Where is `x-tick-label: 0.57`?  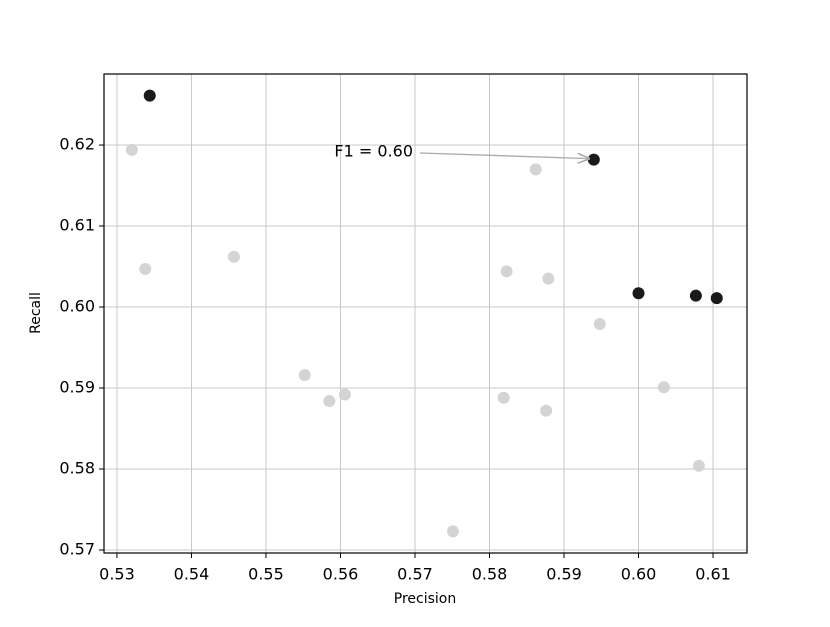
x-tick-label: 0.57 is located at coordinates (415, 574).